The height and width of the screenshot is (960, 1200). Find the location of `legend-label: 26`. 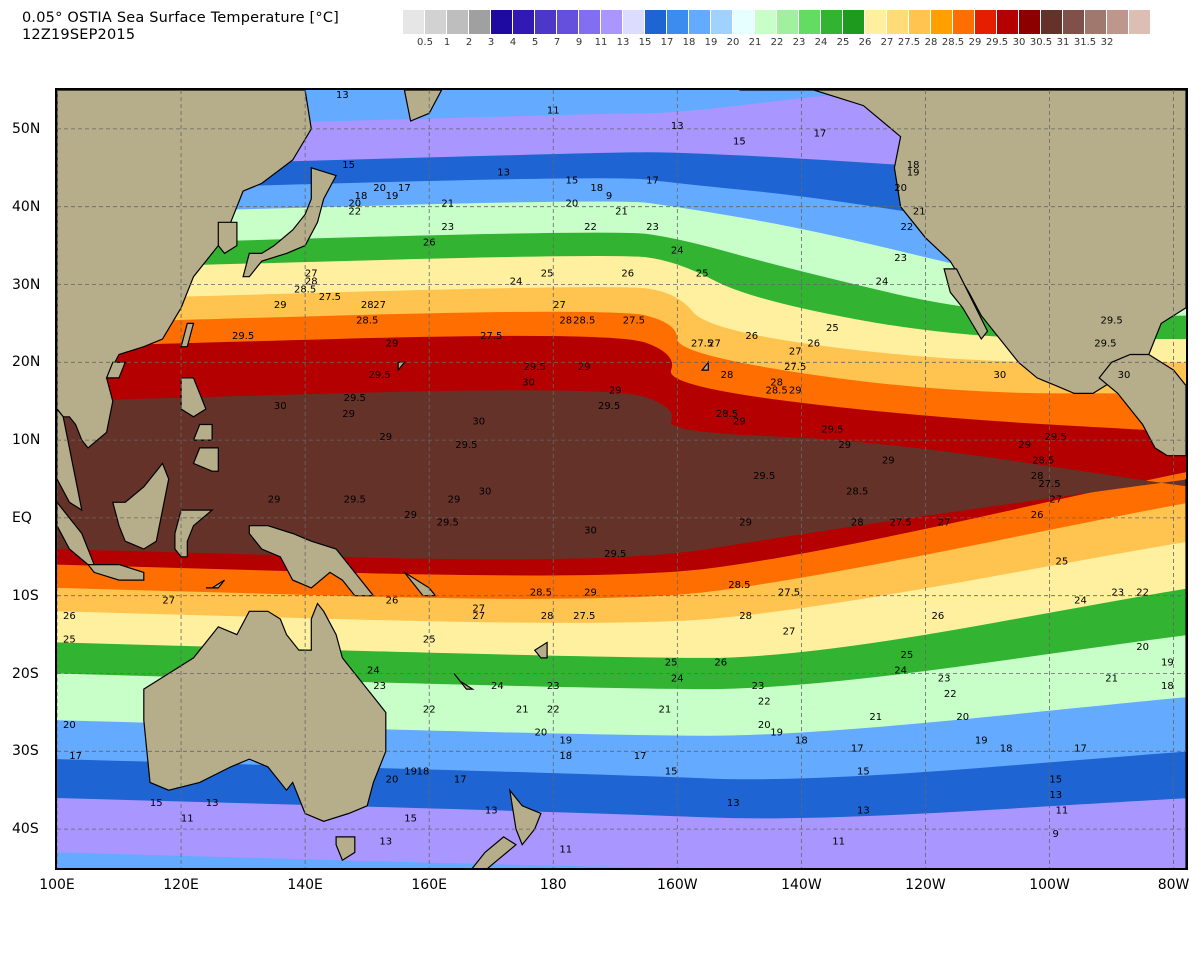

legend-label: 26 is located at coordinates (865, 42).